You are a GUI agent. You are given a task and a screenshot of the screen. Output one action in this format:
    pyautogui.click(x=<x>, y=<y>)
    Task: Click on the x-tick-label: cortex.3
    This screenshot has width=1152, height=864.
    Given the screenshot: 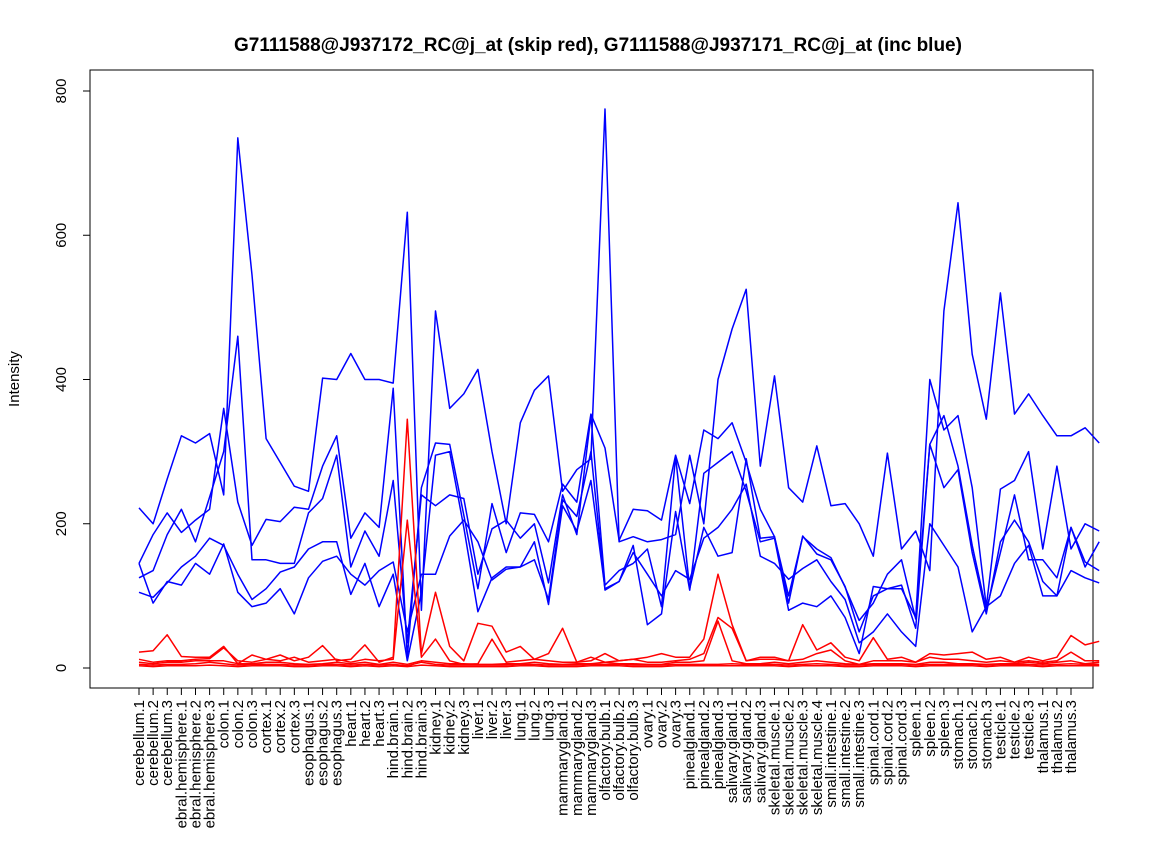 What is the action you would take?
    pyautogui.click(x=294, y=726)
    